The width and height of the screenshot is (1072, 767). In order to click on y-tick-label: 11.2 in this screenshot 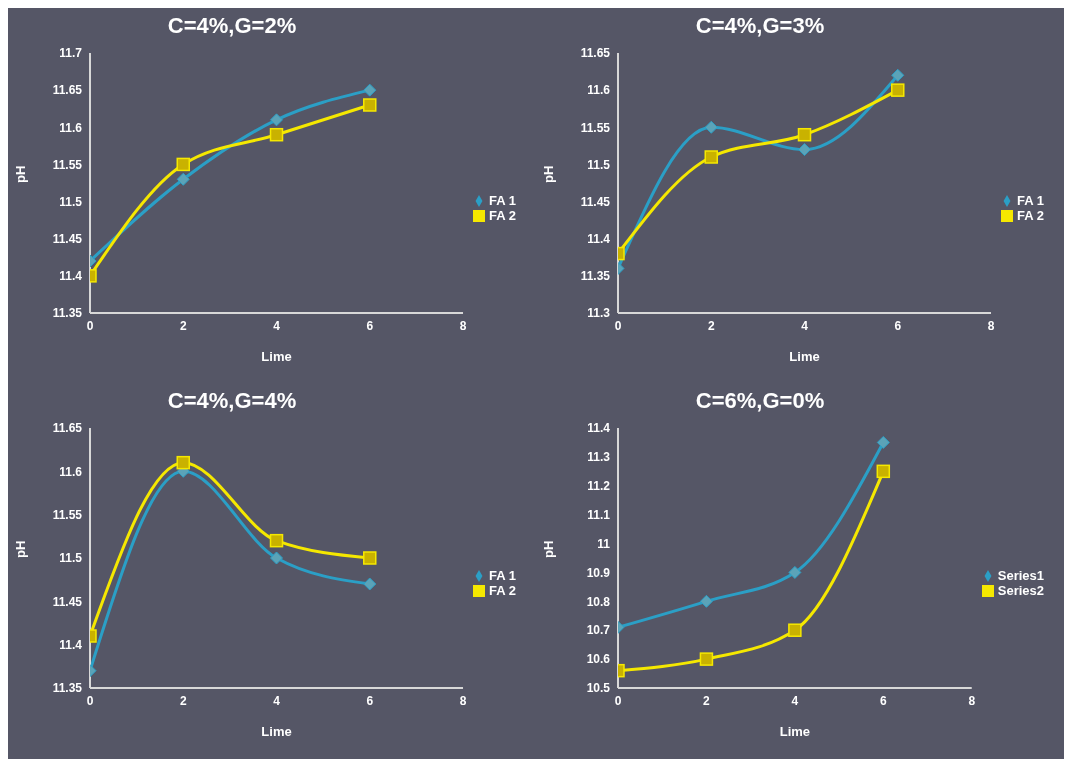, I will do `click(599, 485)`.